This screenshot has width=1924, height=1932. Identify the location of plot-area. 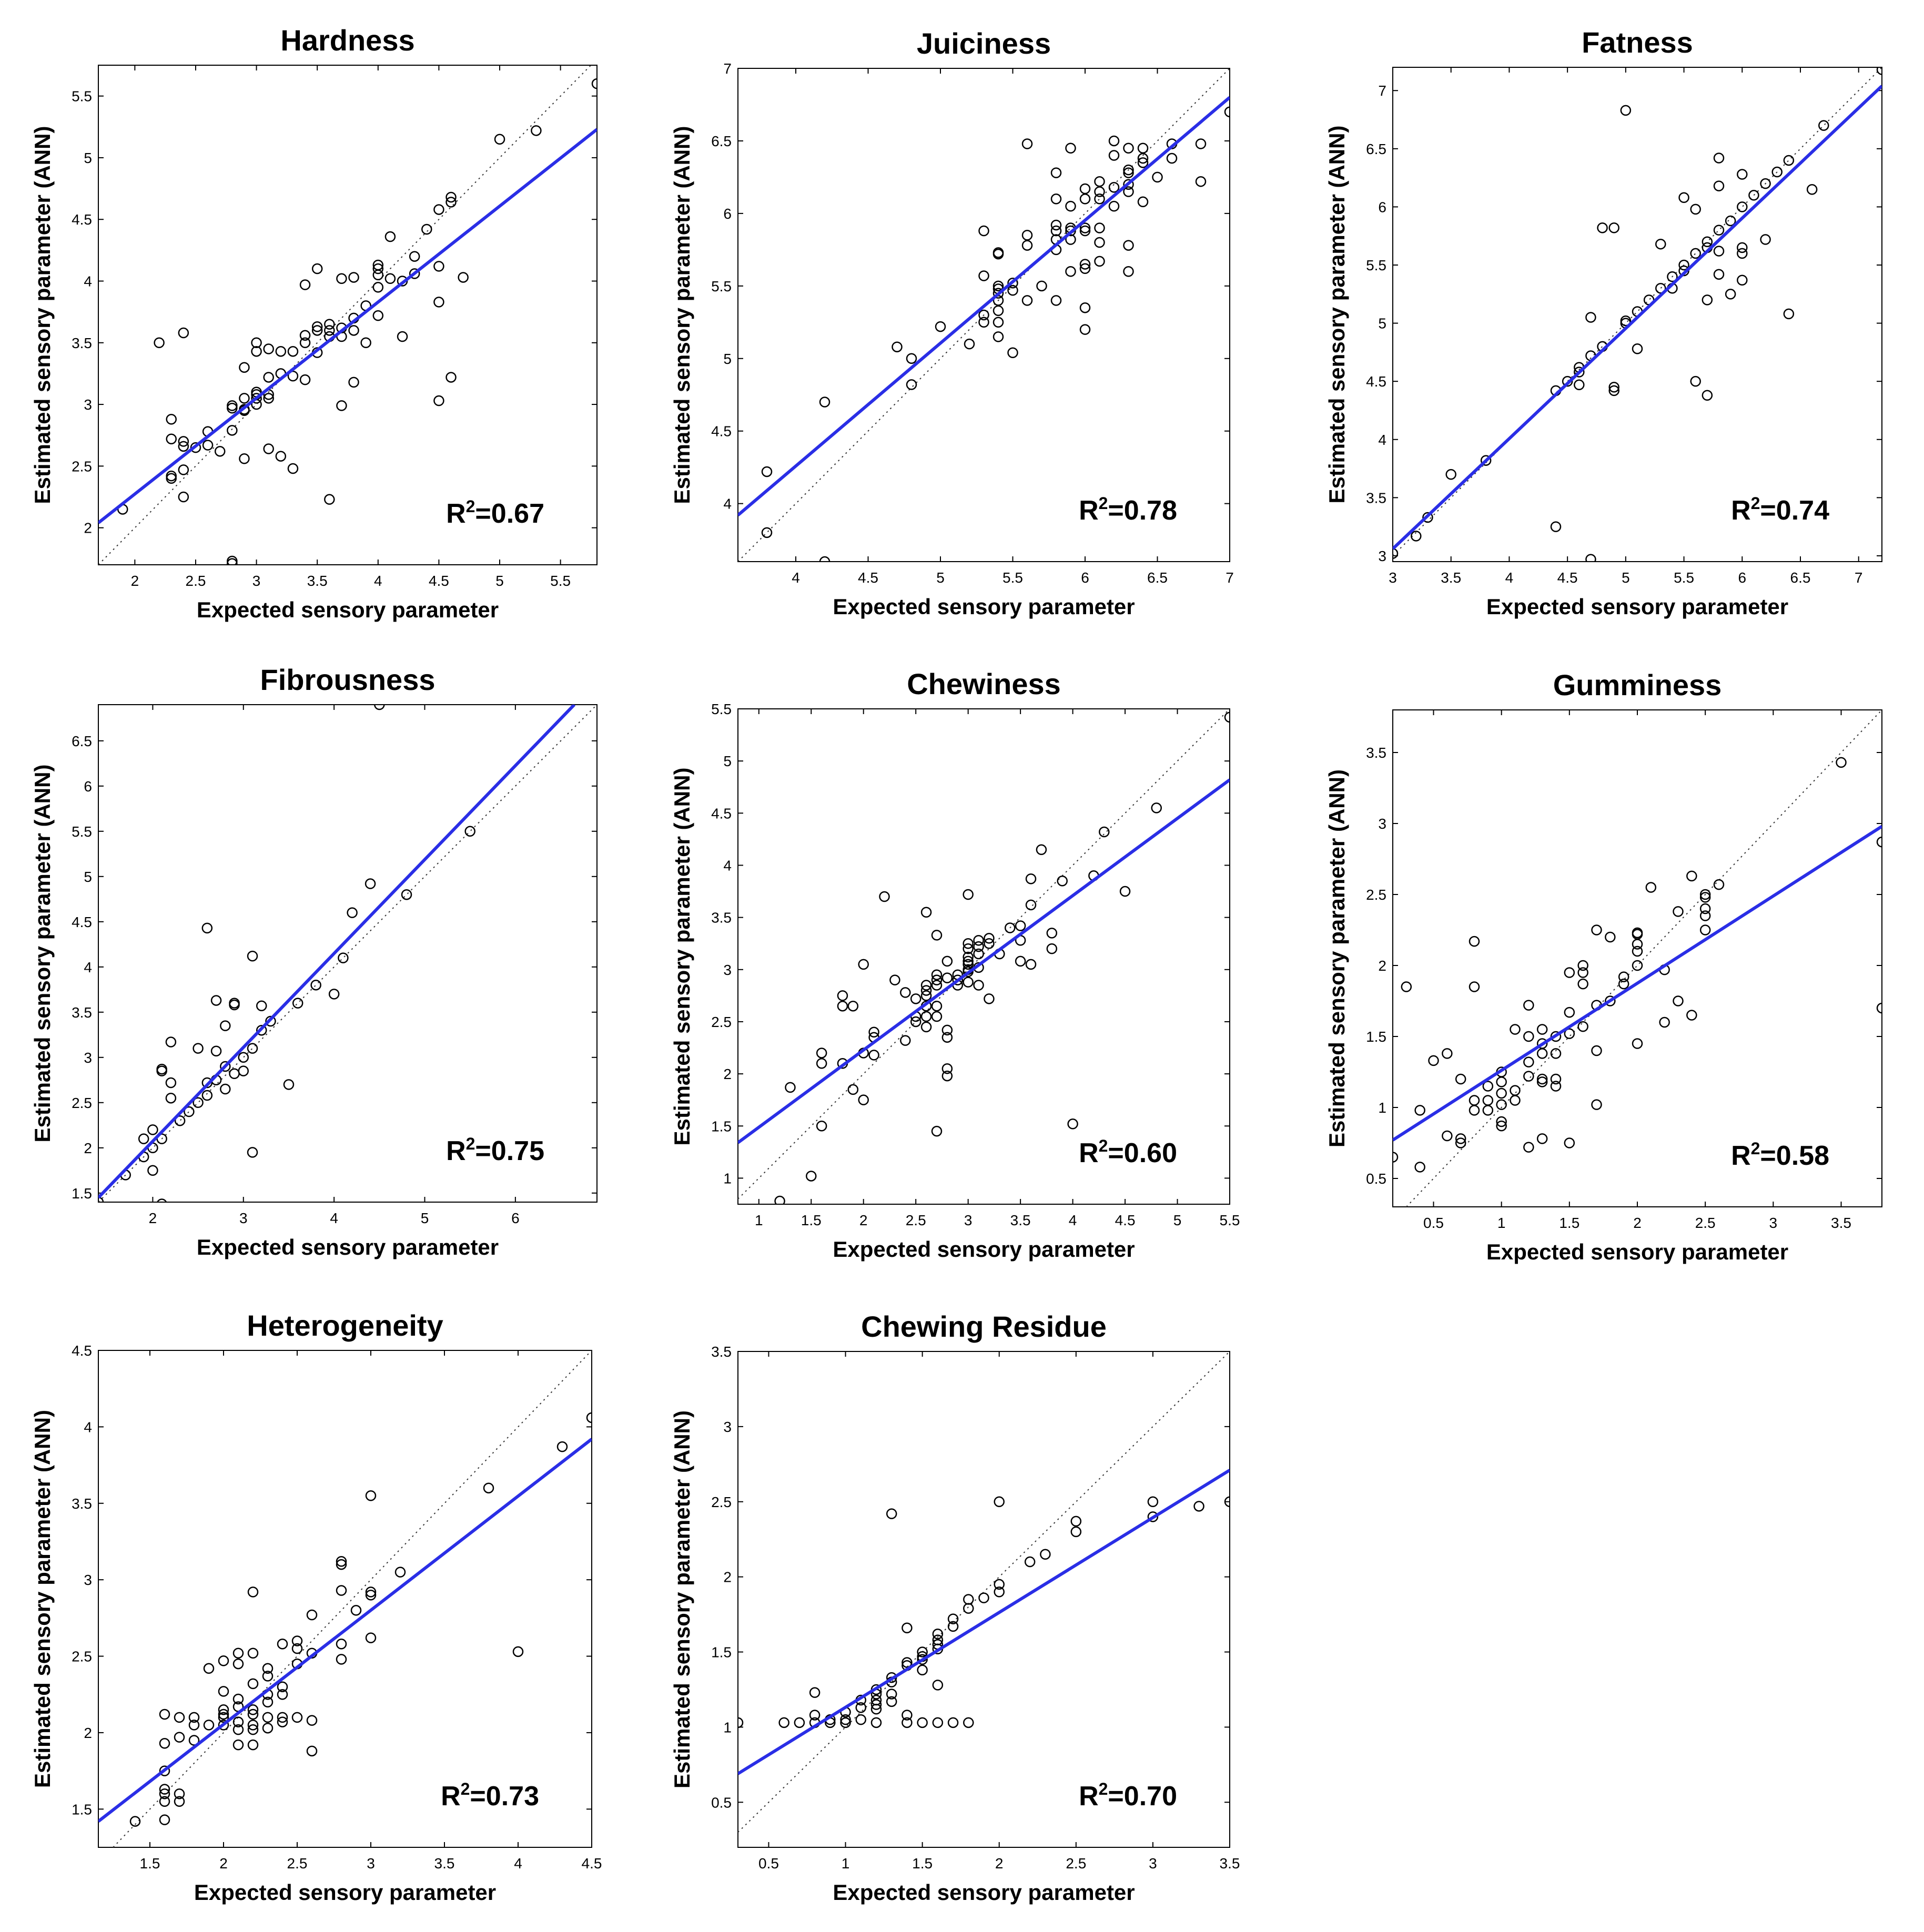
(1637, 958).